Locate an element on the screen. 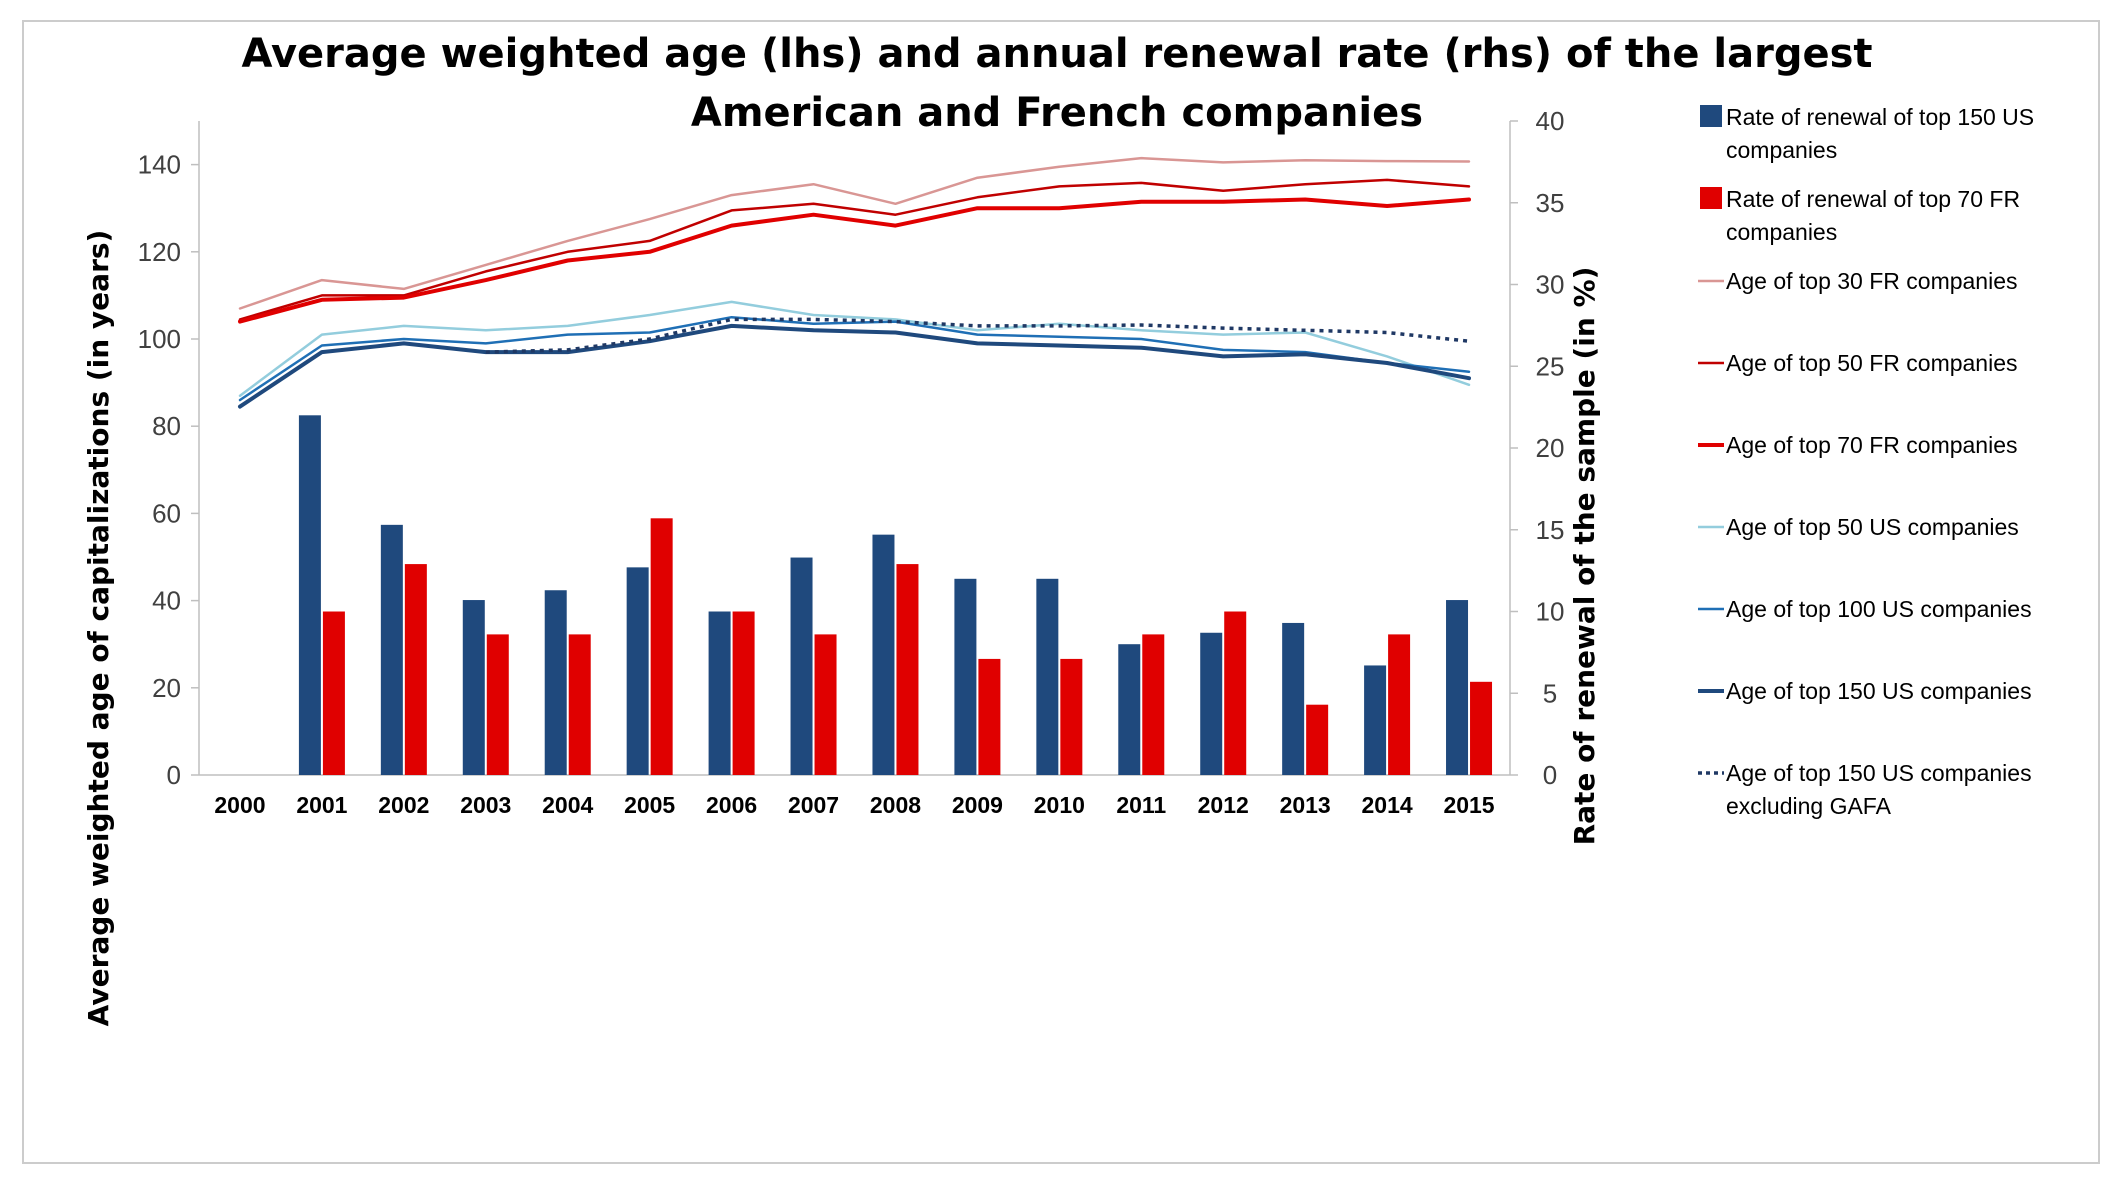  y-axis-title-right: Rate of renewal of the sample (in %) is located at coordinates (1584, 556).